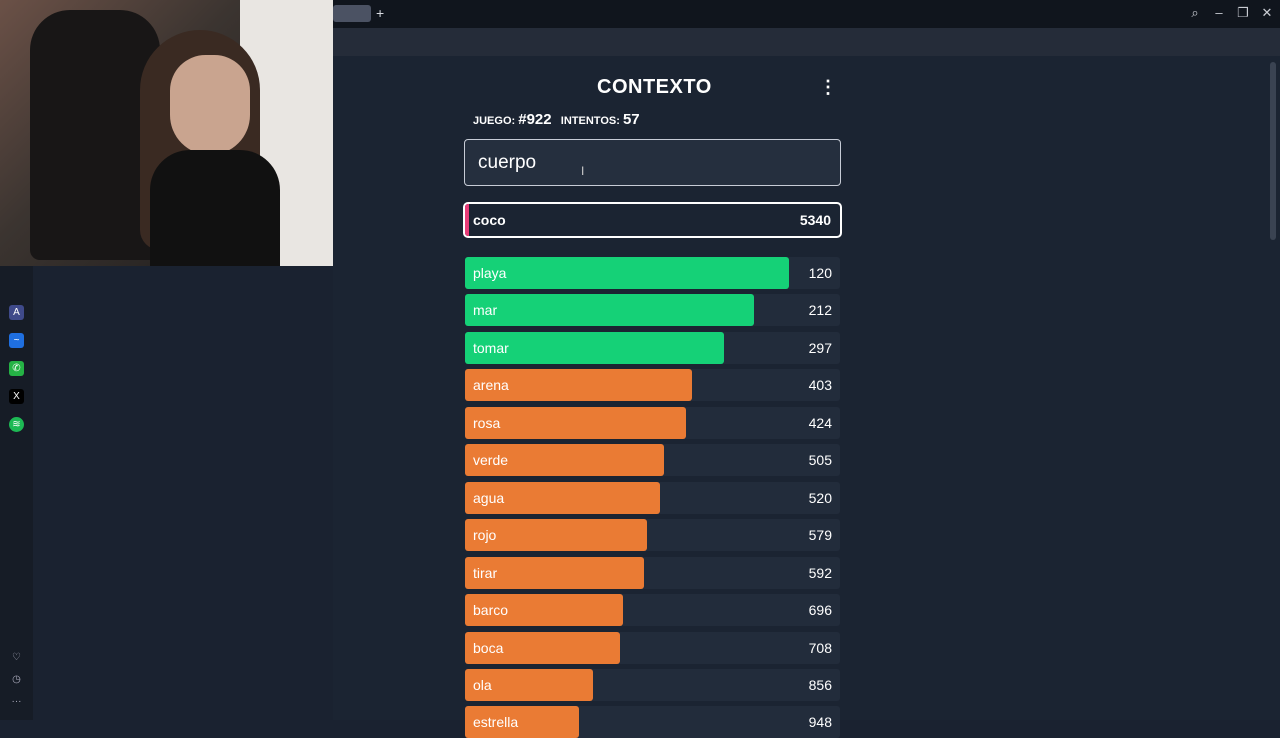  I want to click on restore-icon: ❐, so click(1243, 12).